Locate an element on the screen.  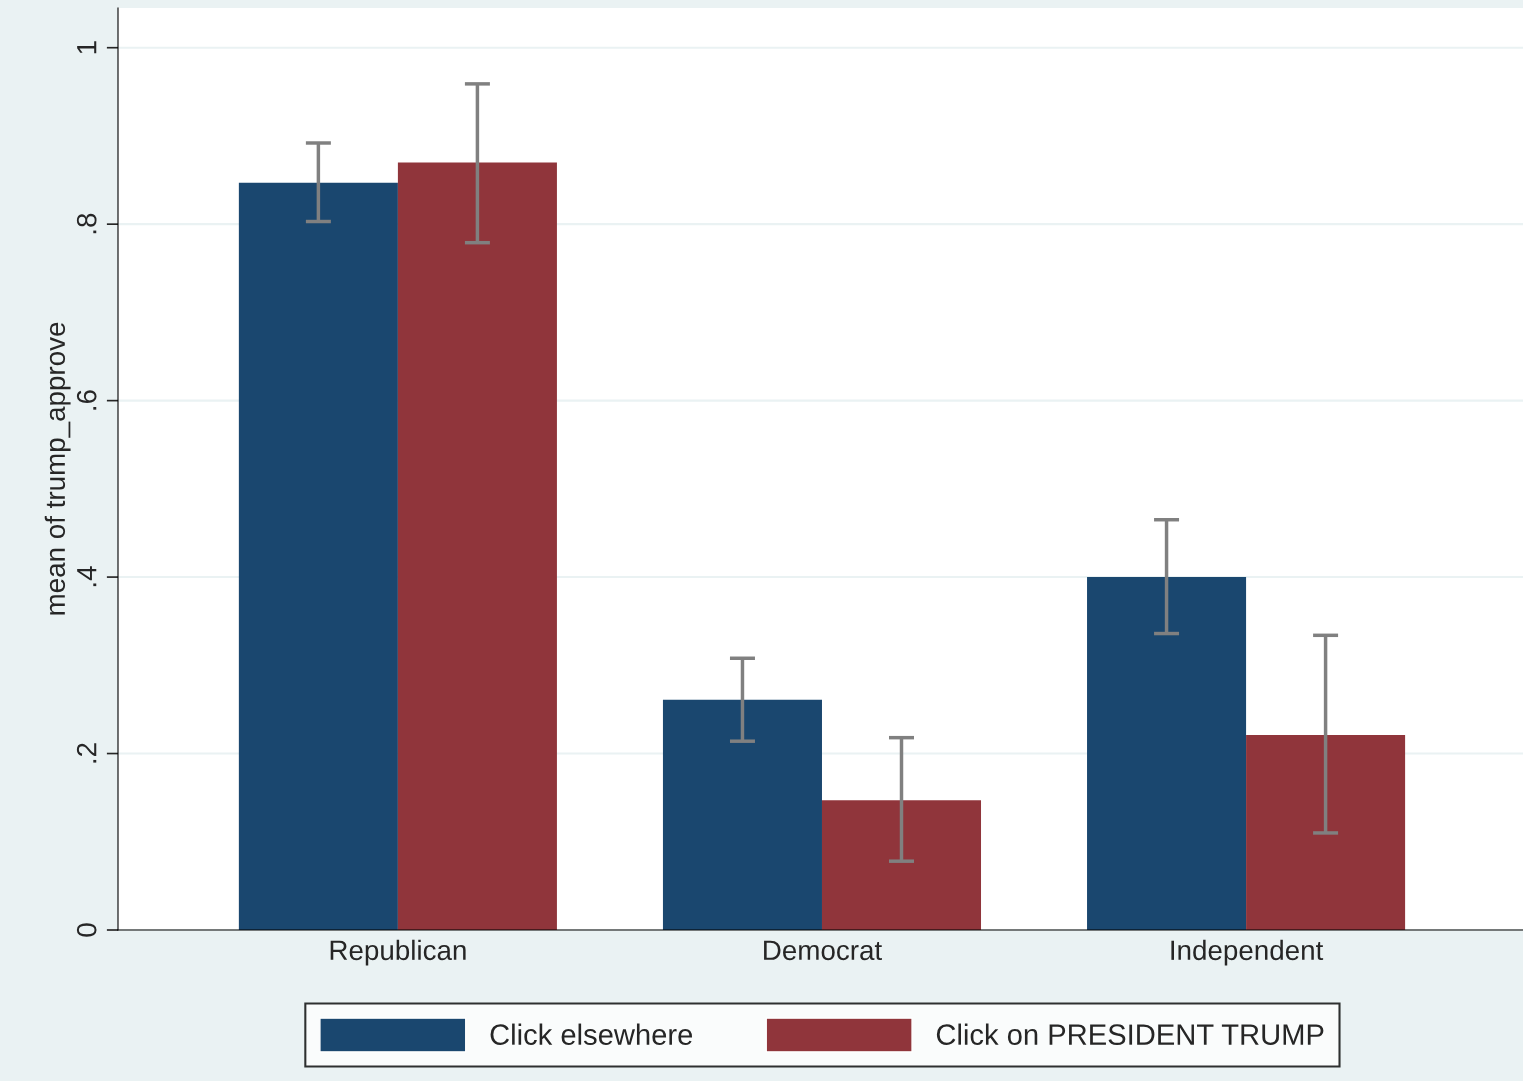
x-tick-label: Independent is located at coordinates (1247, 952).